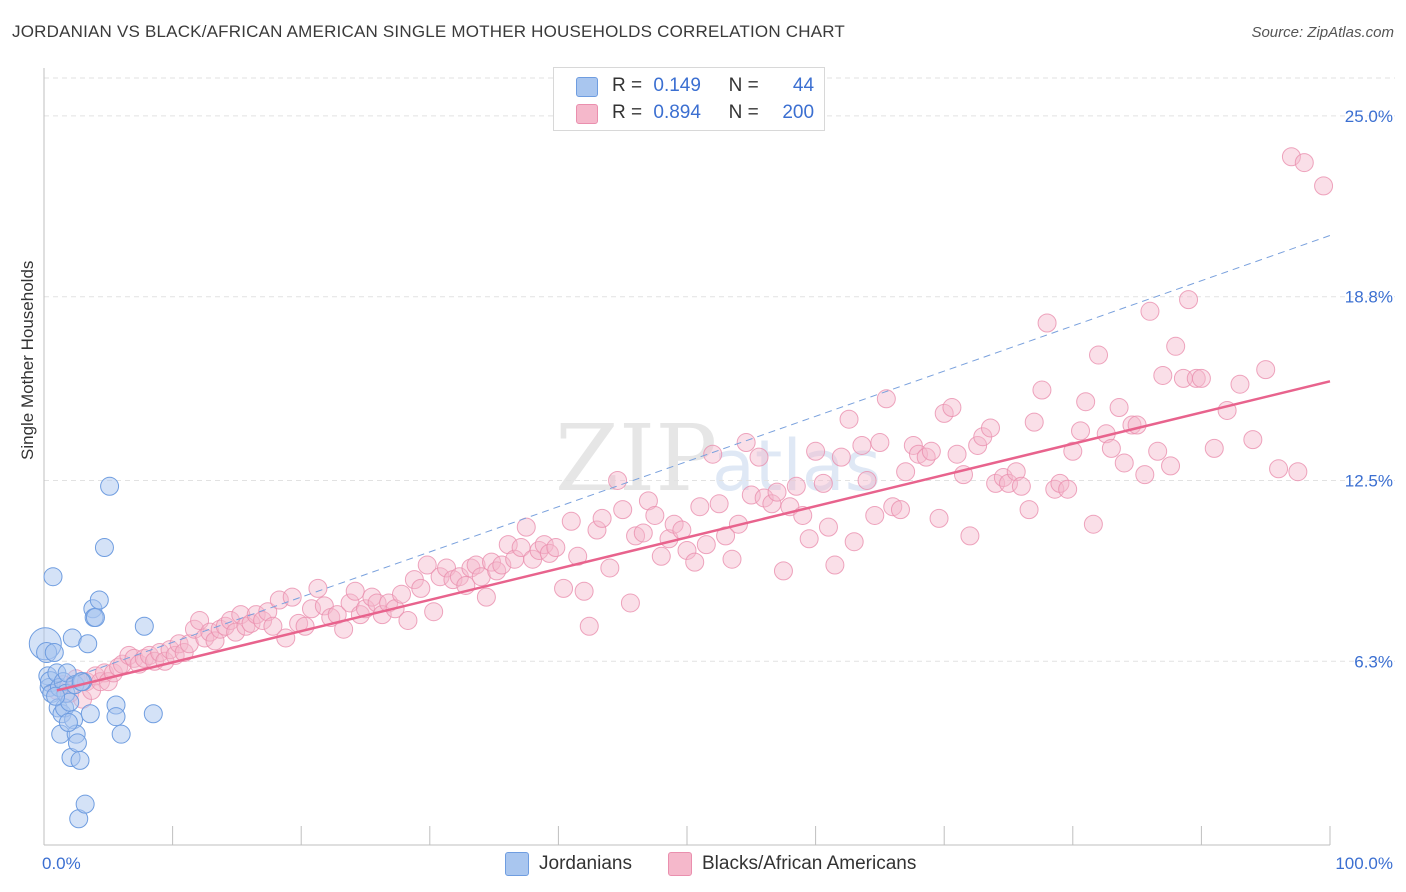  I want to click on bottom-legend-swatch-jordanians, so click(517, 864).